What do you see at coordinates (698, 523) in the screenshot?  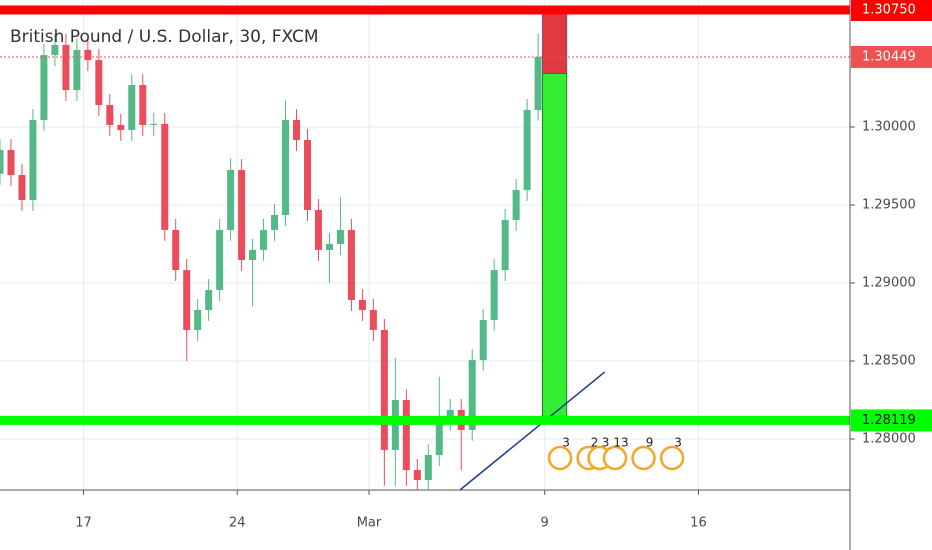 I see `x-tick-label: 16` at bounding box center [698, 523].